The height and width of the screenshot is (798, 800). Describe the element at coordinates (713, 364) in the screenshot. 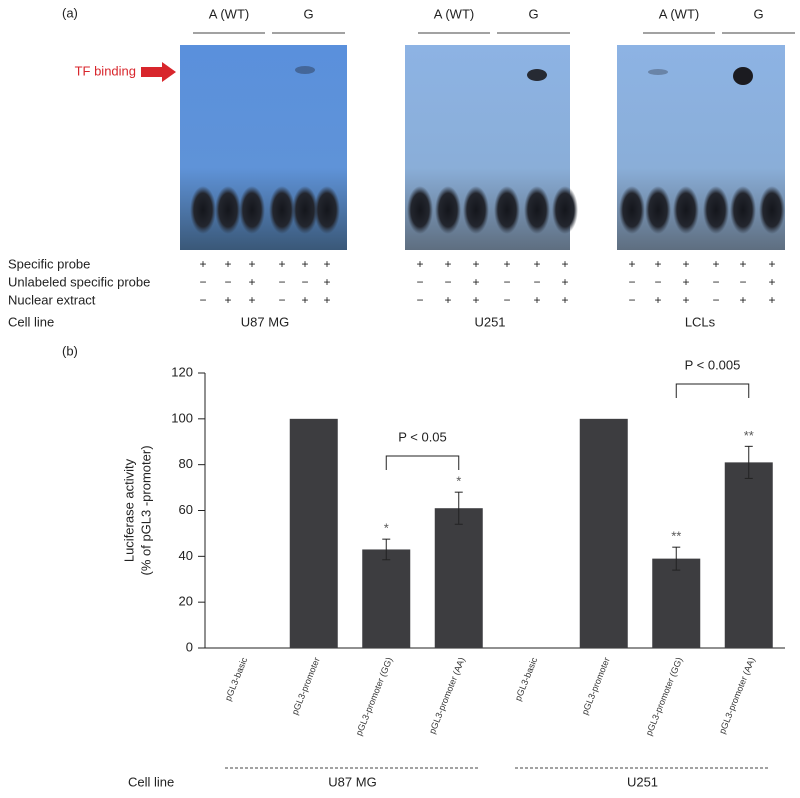

I see `comparison-label: P < 0.005` at that location.